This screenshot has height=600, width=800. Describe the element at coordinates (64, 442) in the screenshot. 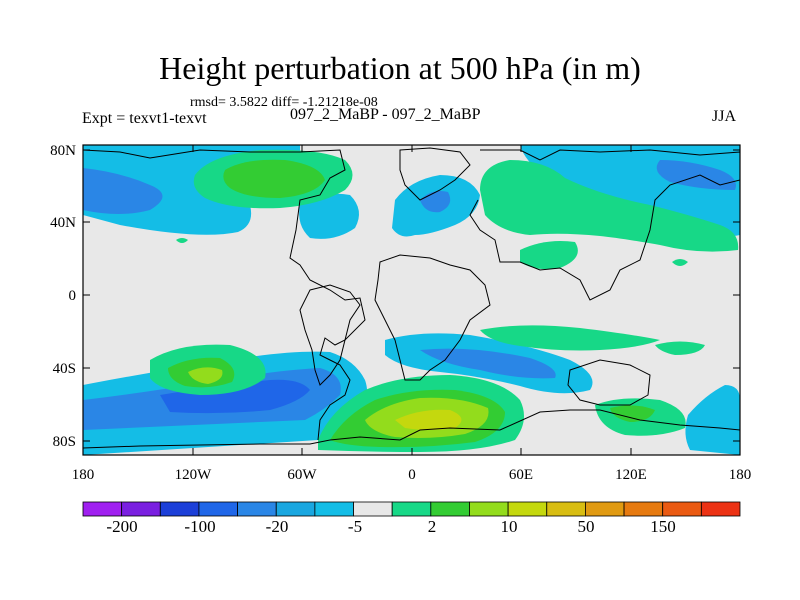

I see `lat-tick-label: 80S` at that location.